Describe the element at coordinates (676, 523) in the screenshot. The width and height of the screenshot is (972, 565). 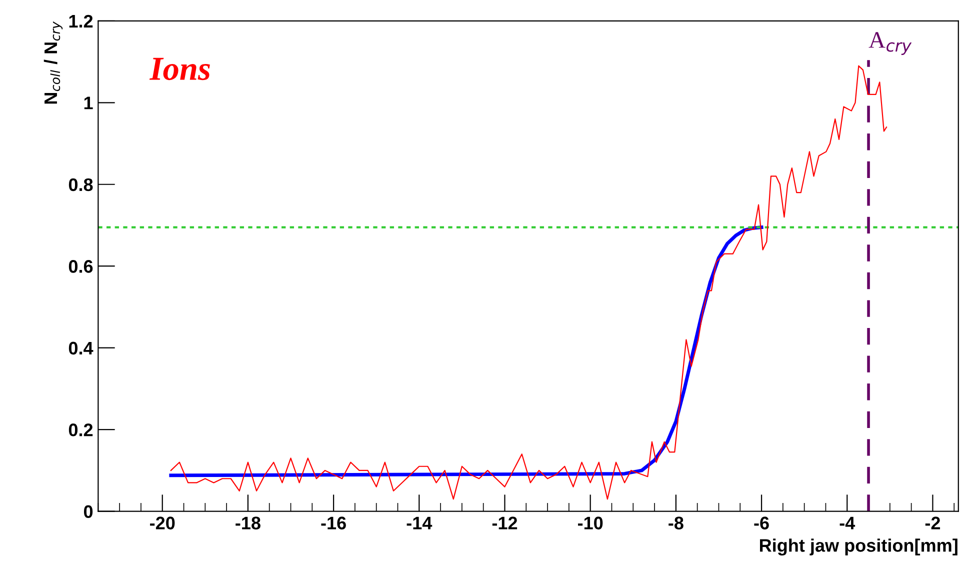
I see `x-tick-label: -8` at that location.